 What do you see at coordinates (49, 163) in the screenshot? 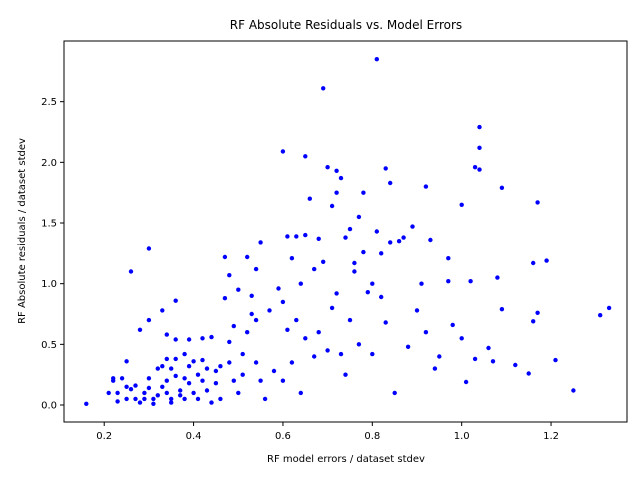
I see `y-tick-label: 2.0` at bounding box center [49, 163].